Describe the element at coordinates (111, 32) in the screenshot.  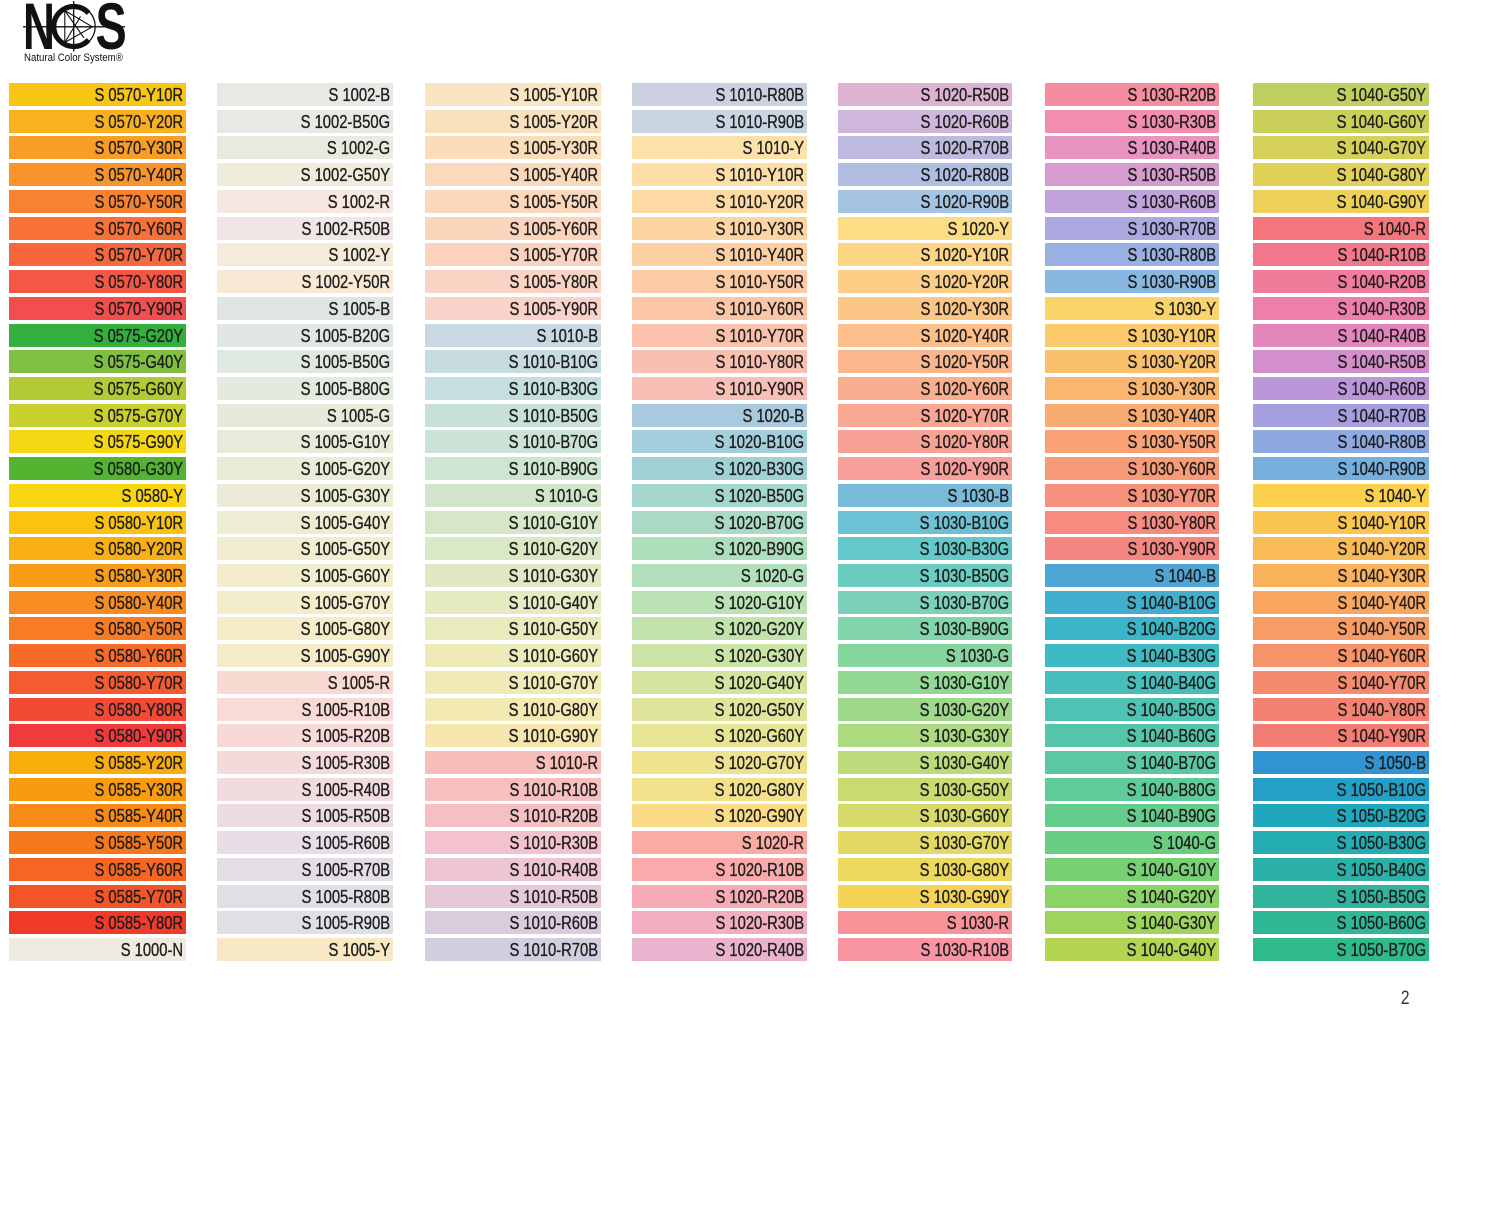
I see `svg-text: S` at that location.